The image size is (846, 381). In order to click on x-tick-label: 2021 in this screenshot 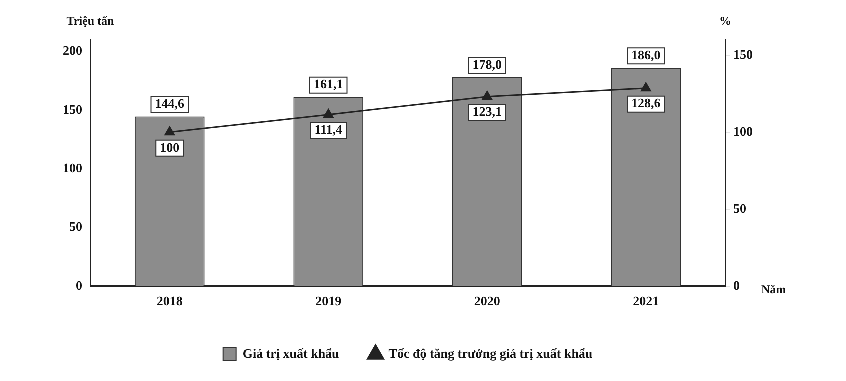, I will do `click(646, 301)`.